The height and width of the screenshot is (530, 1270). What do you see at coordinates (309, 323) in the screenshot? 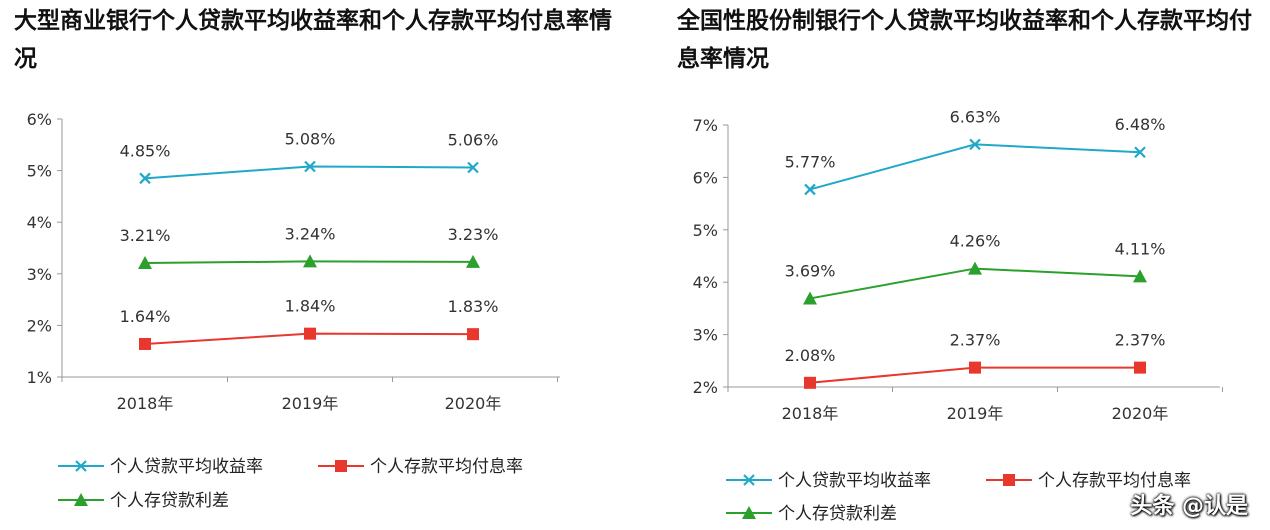
I see `series-square: 1.64% 1.84% 1.83%` at bounding box center [309, 323].